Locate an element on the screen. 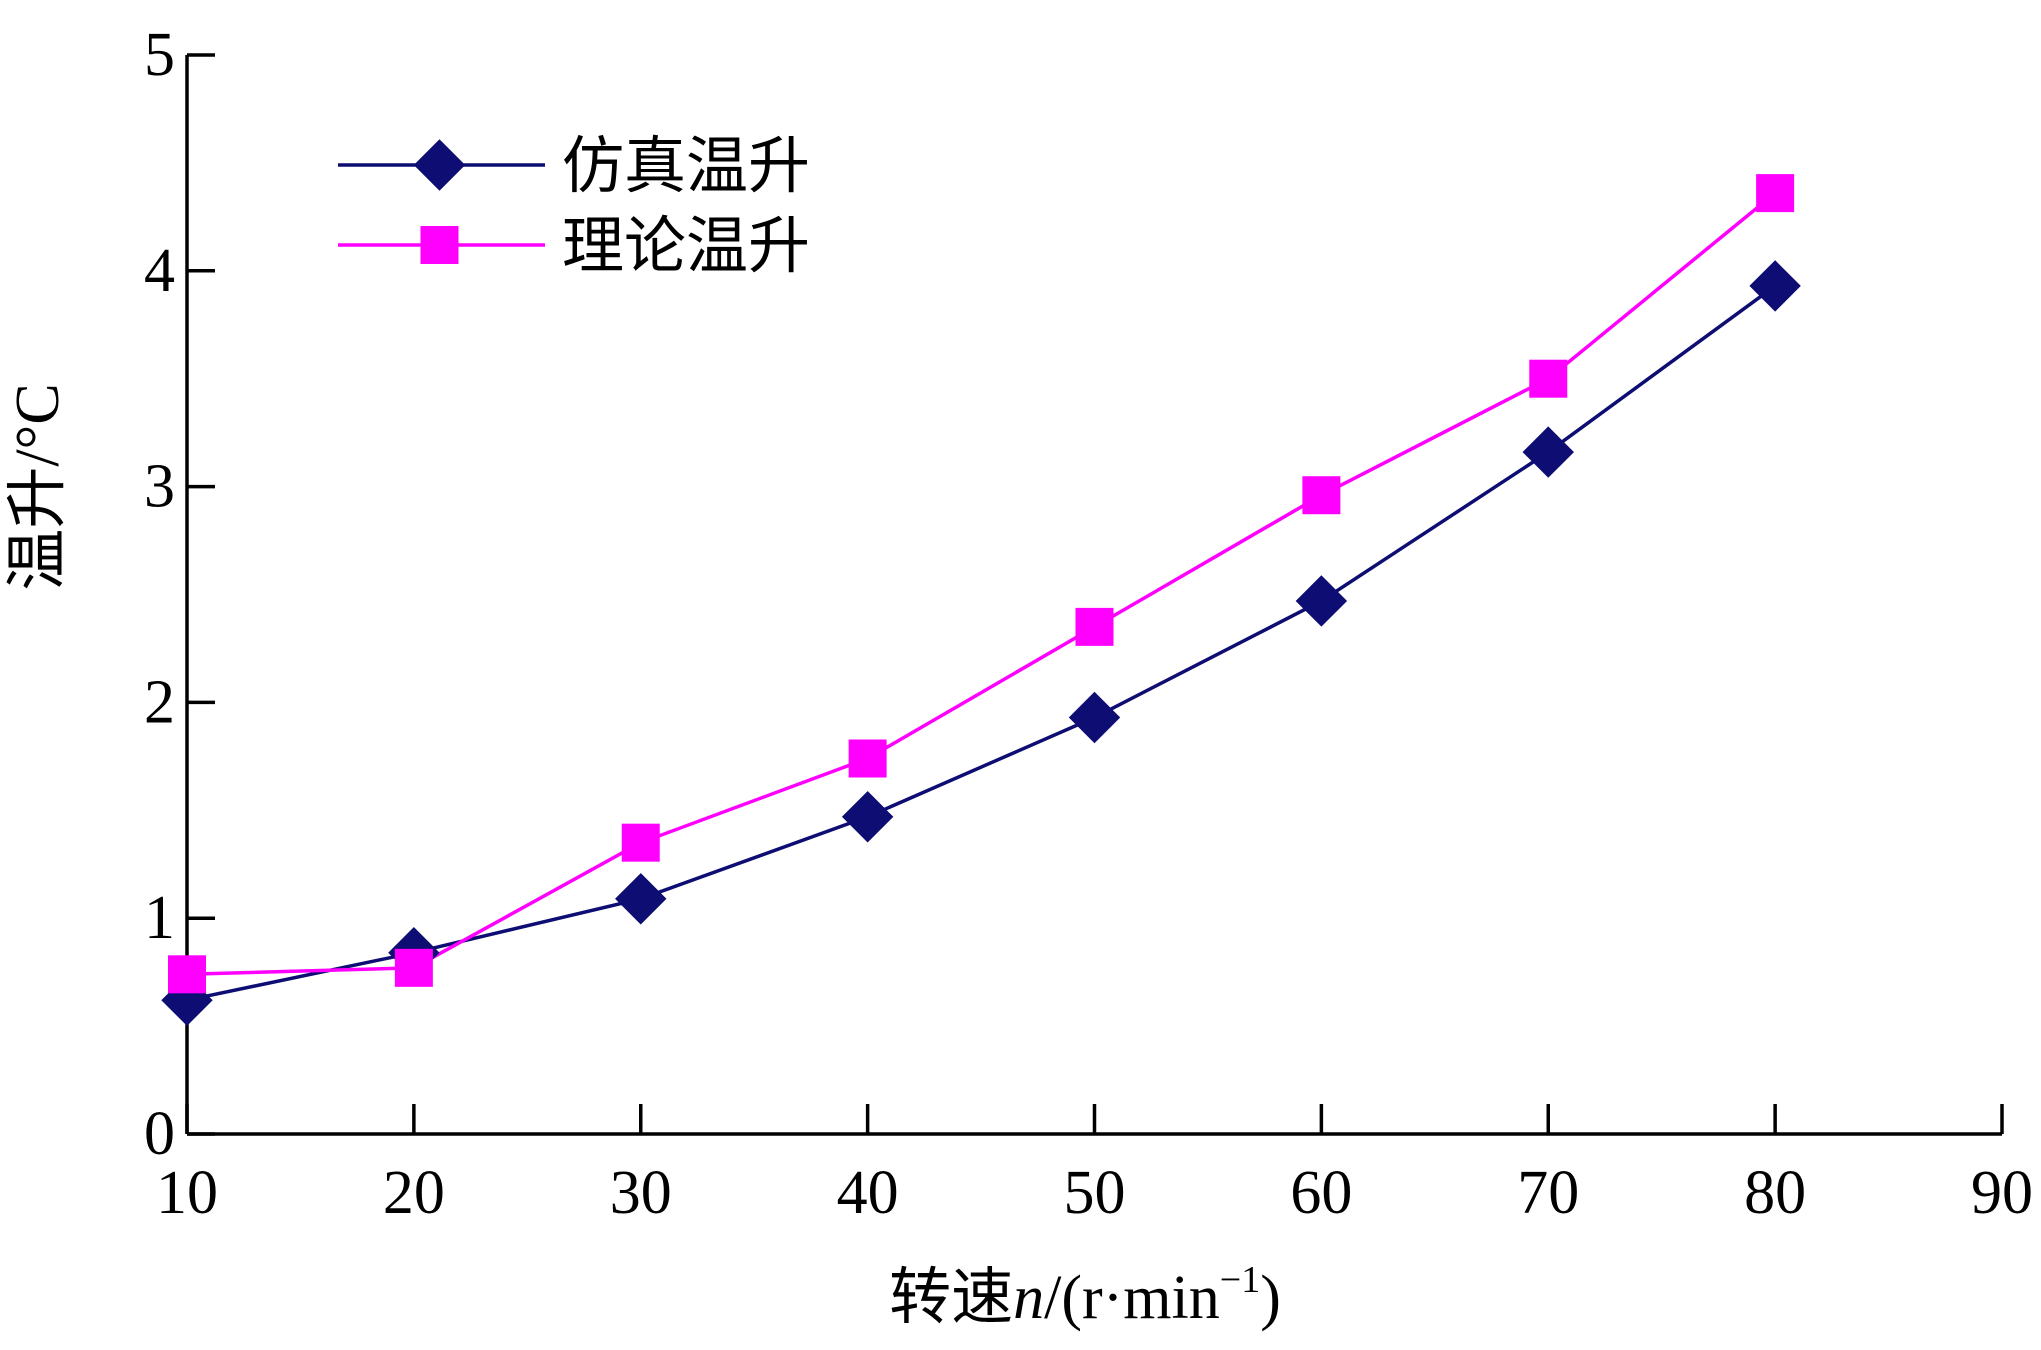 The height and width of the screenshot is (1350, 2041). x-tick-label: 90 is located at coordinates (2002, 1193).